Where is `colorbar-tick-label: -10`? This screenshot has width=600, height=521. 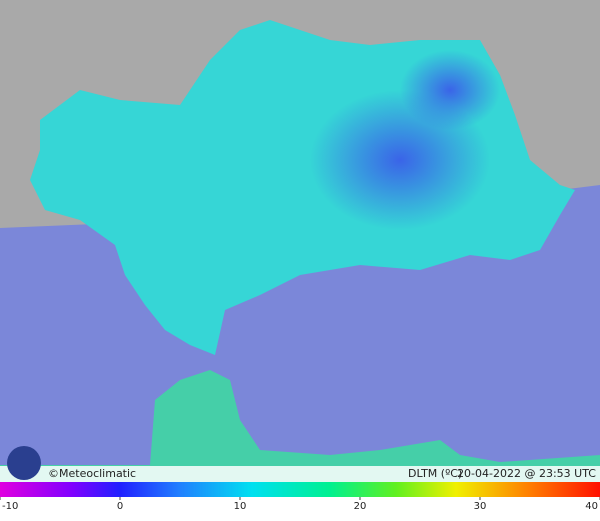
colorbar-tick-label: -10 is located at coordinates (10, 506).